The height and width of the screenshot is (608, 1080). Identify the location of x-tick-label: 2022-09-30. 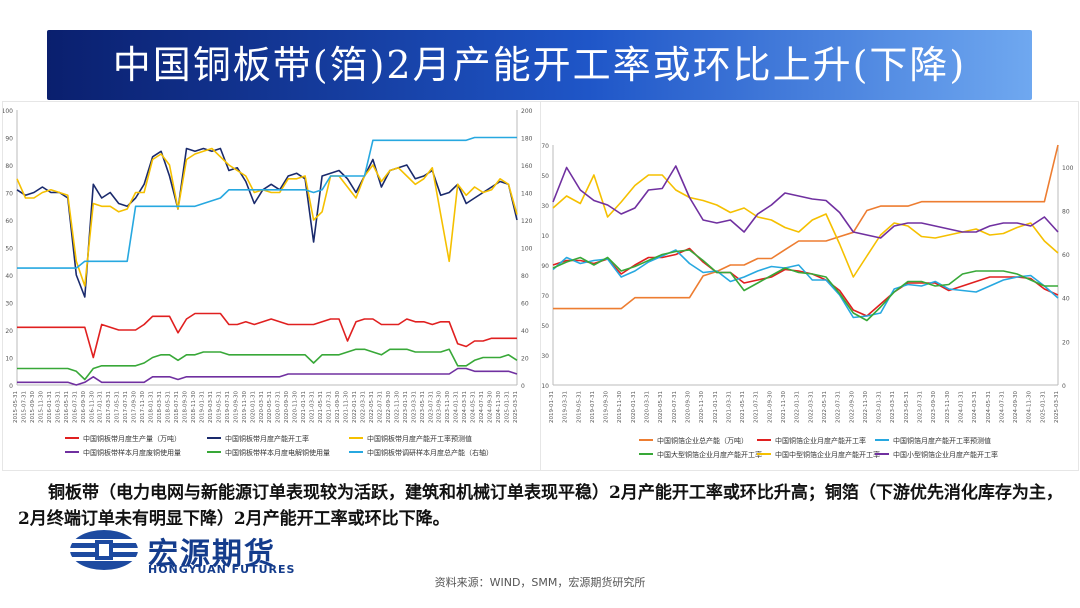
(852, 407).